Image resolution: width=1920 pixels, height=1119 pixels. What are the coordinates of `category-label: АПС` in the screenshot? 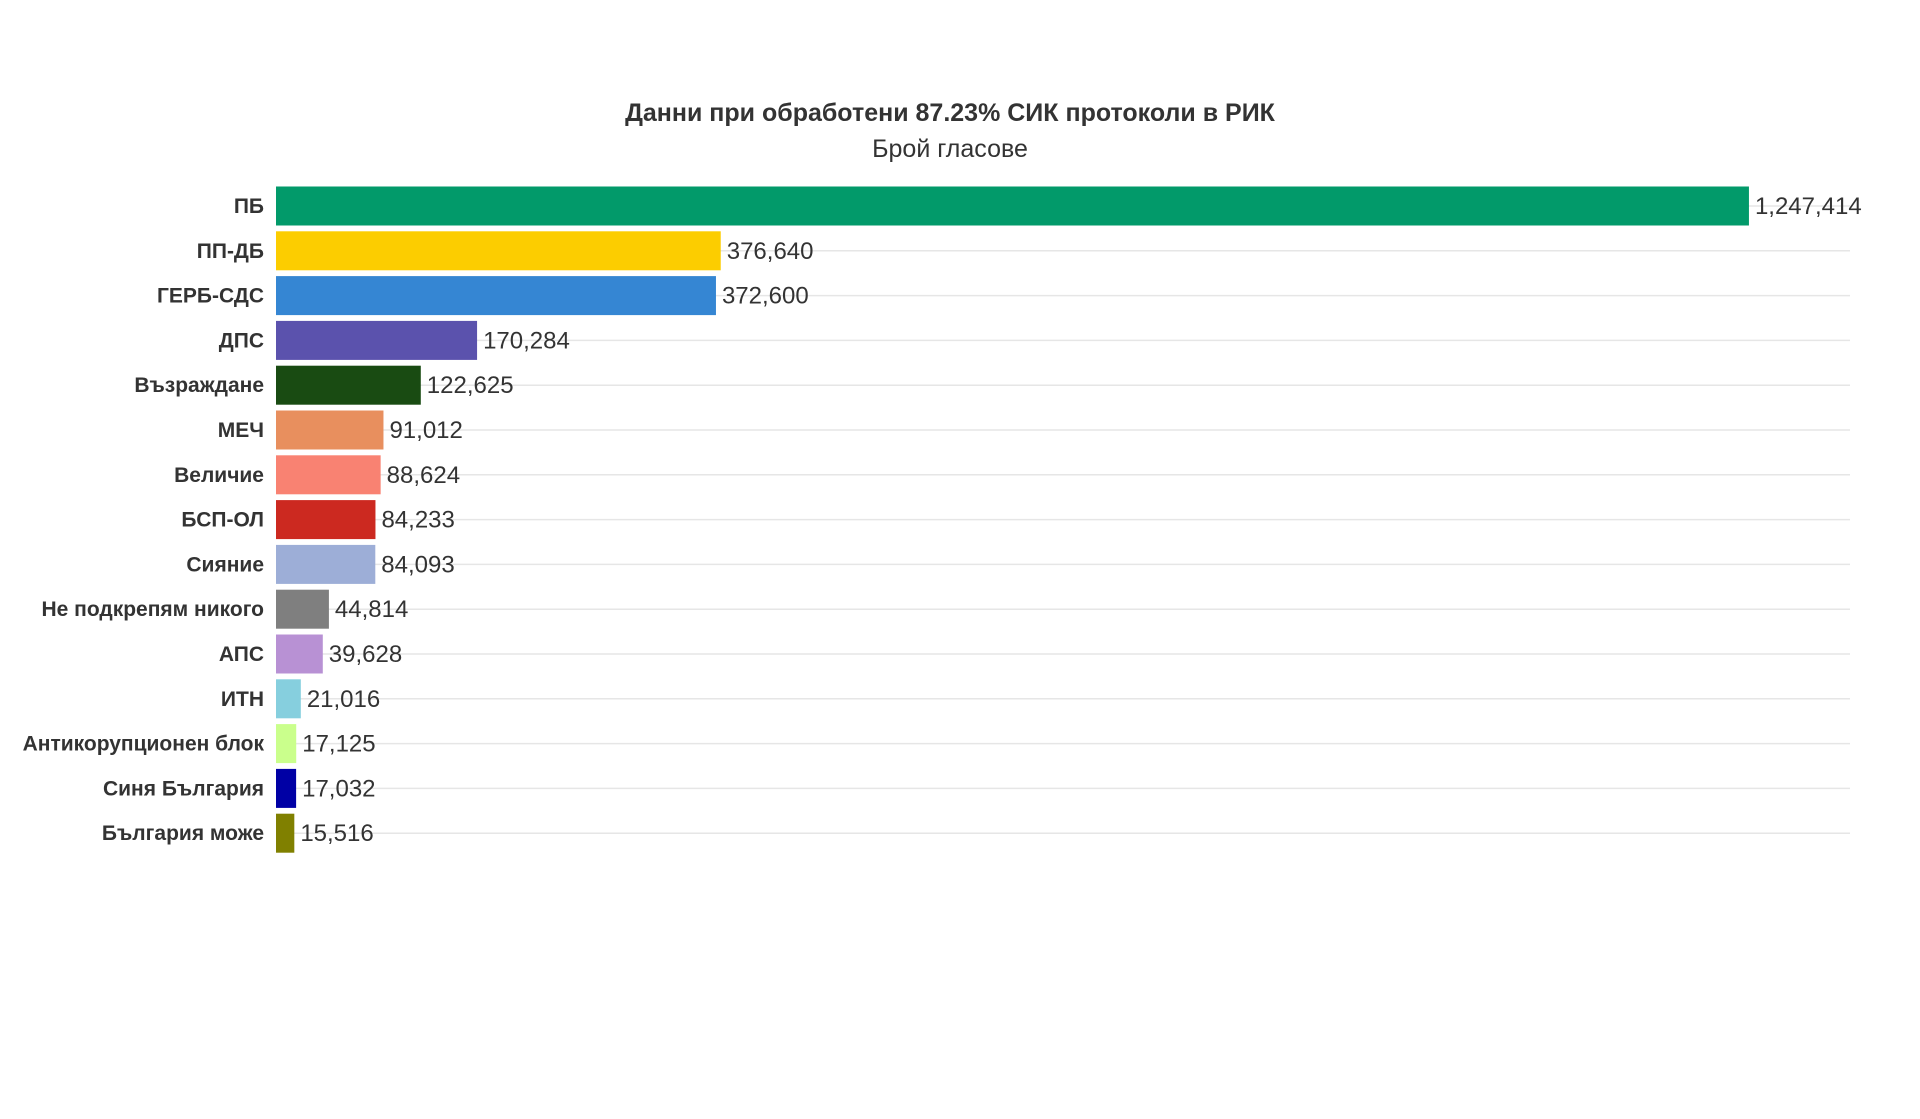 It's located at (241, 654).